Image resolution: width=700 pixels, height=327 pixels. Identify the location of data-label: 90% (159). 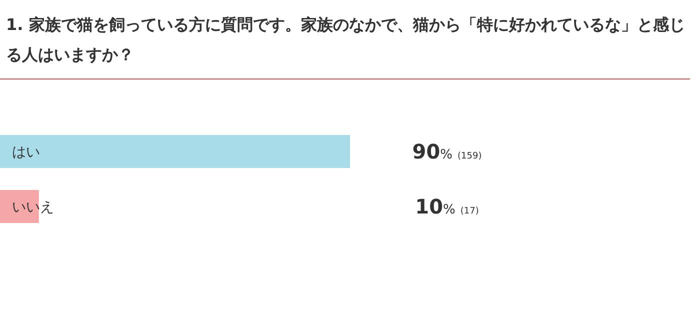
(447, 152).